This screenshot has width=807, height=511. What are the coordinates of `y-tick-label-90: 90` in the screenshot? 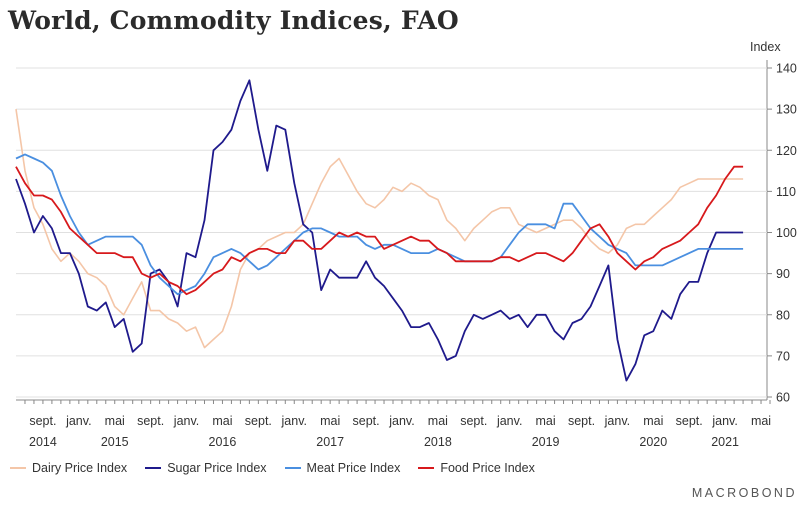 It's located at (783, 274).